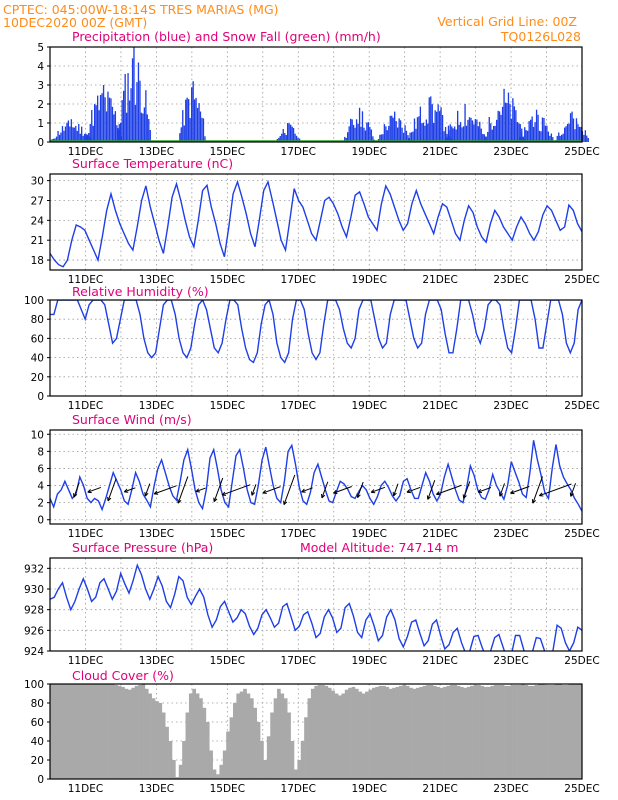 This screenshot has height=800, width=618. I want to click on x-tick-label: 19DEC, so click(368, 789).